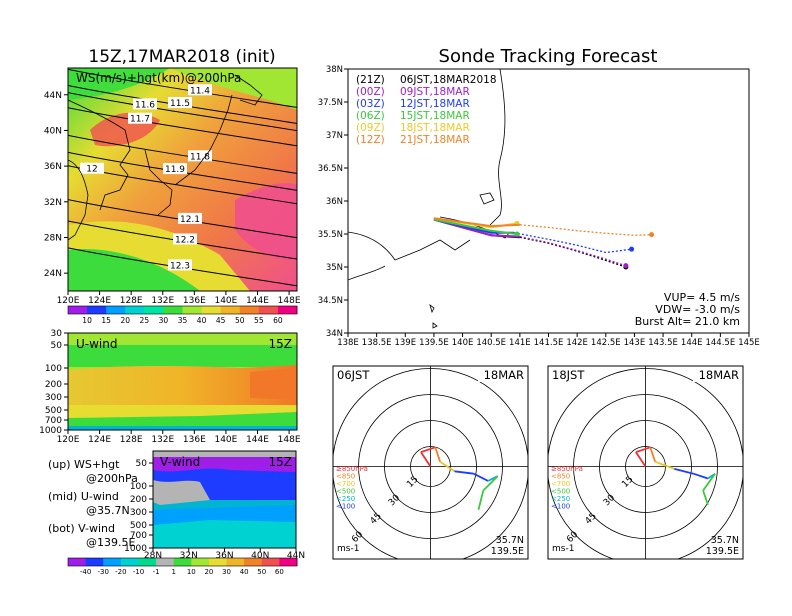 Image resolution: width=792 pixels, height=616 pixels. Describe the element at coordinates (96, 344) in the screenshot. I see `u-panel-label: U-wind` at that location.